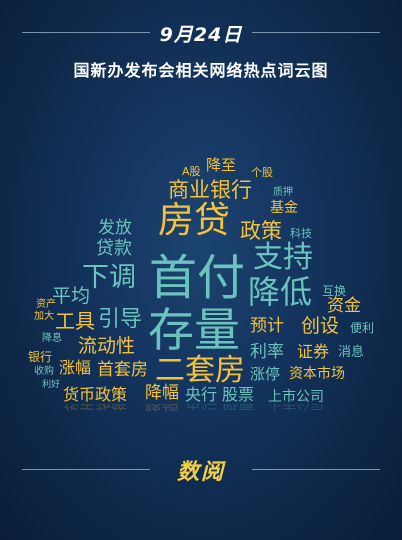  Describe the element at coordinates (46, 304) in the screenshot. I see `word-zichan: 资产` at that location.